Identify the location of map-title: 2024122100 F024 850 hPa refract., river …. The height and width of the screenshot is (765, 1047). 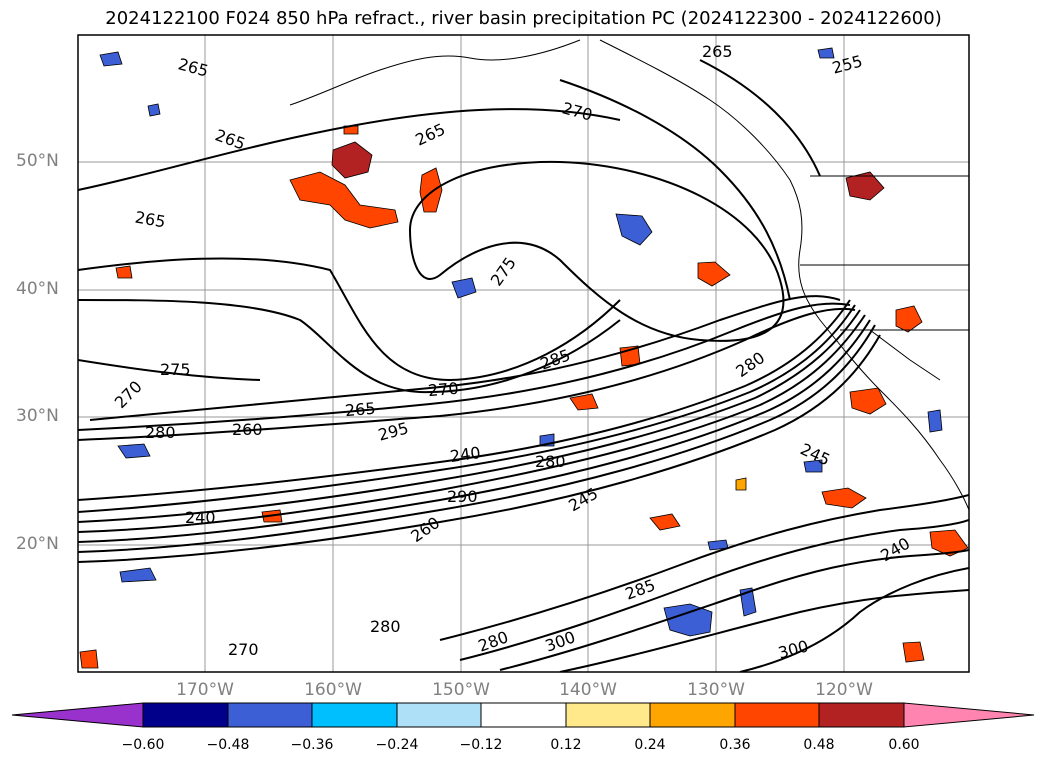
(523, 18).